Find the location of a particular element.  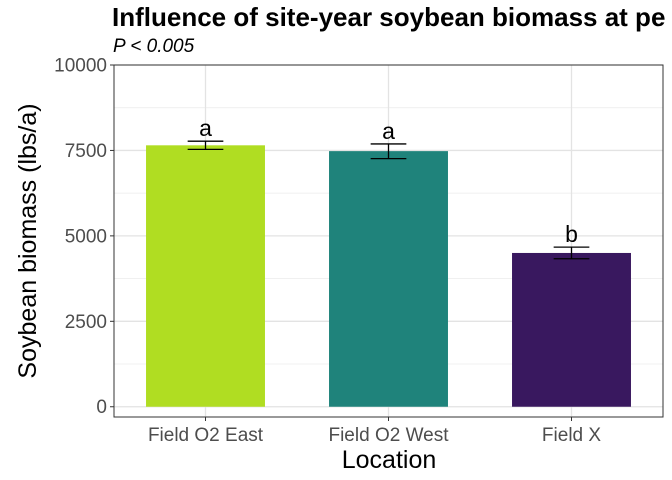

x-axis-title: Location is located at coordinates (389, 460).